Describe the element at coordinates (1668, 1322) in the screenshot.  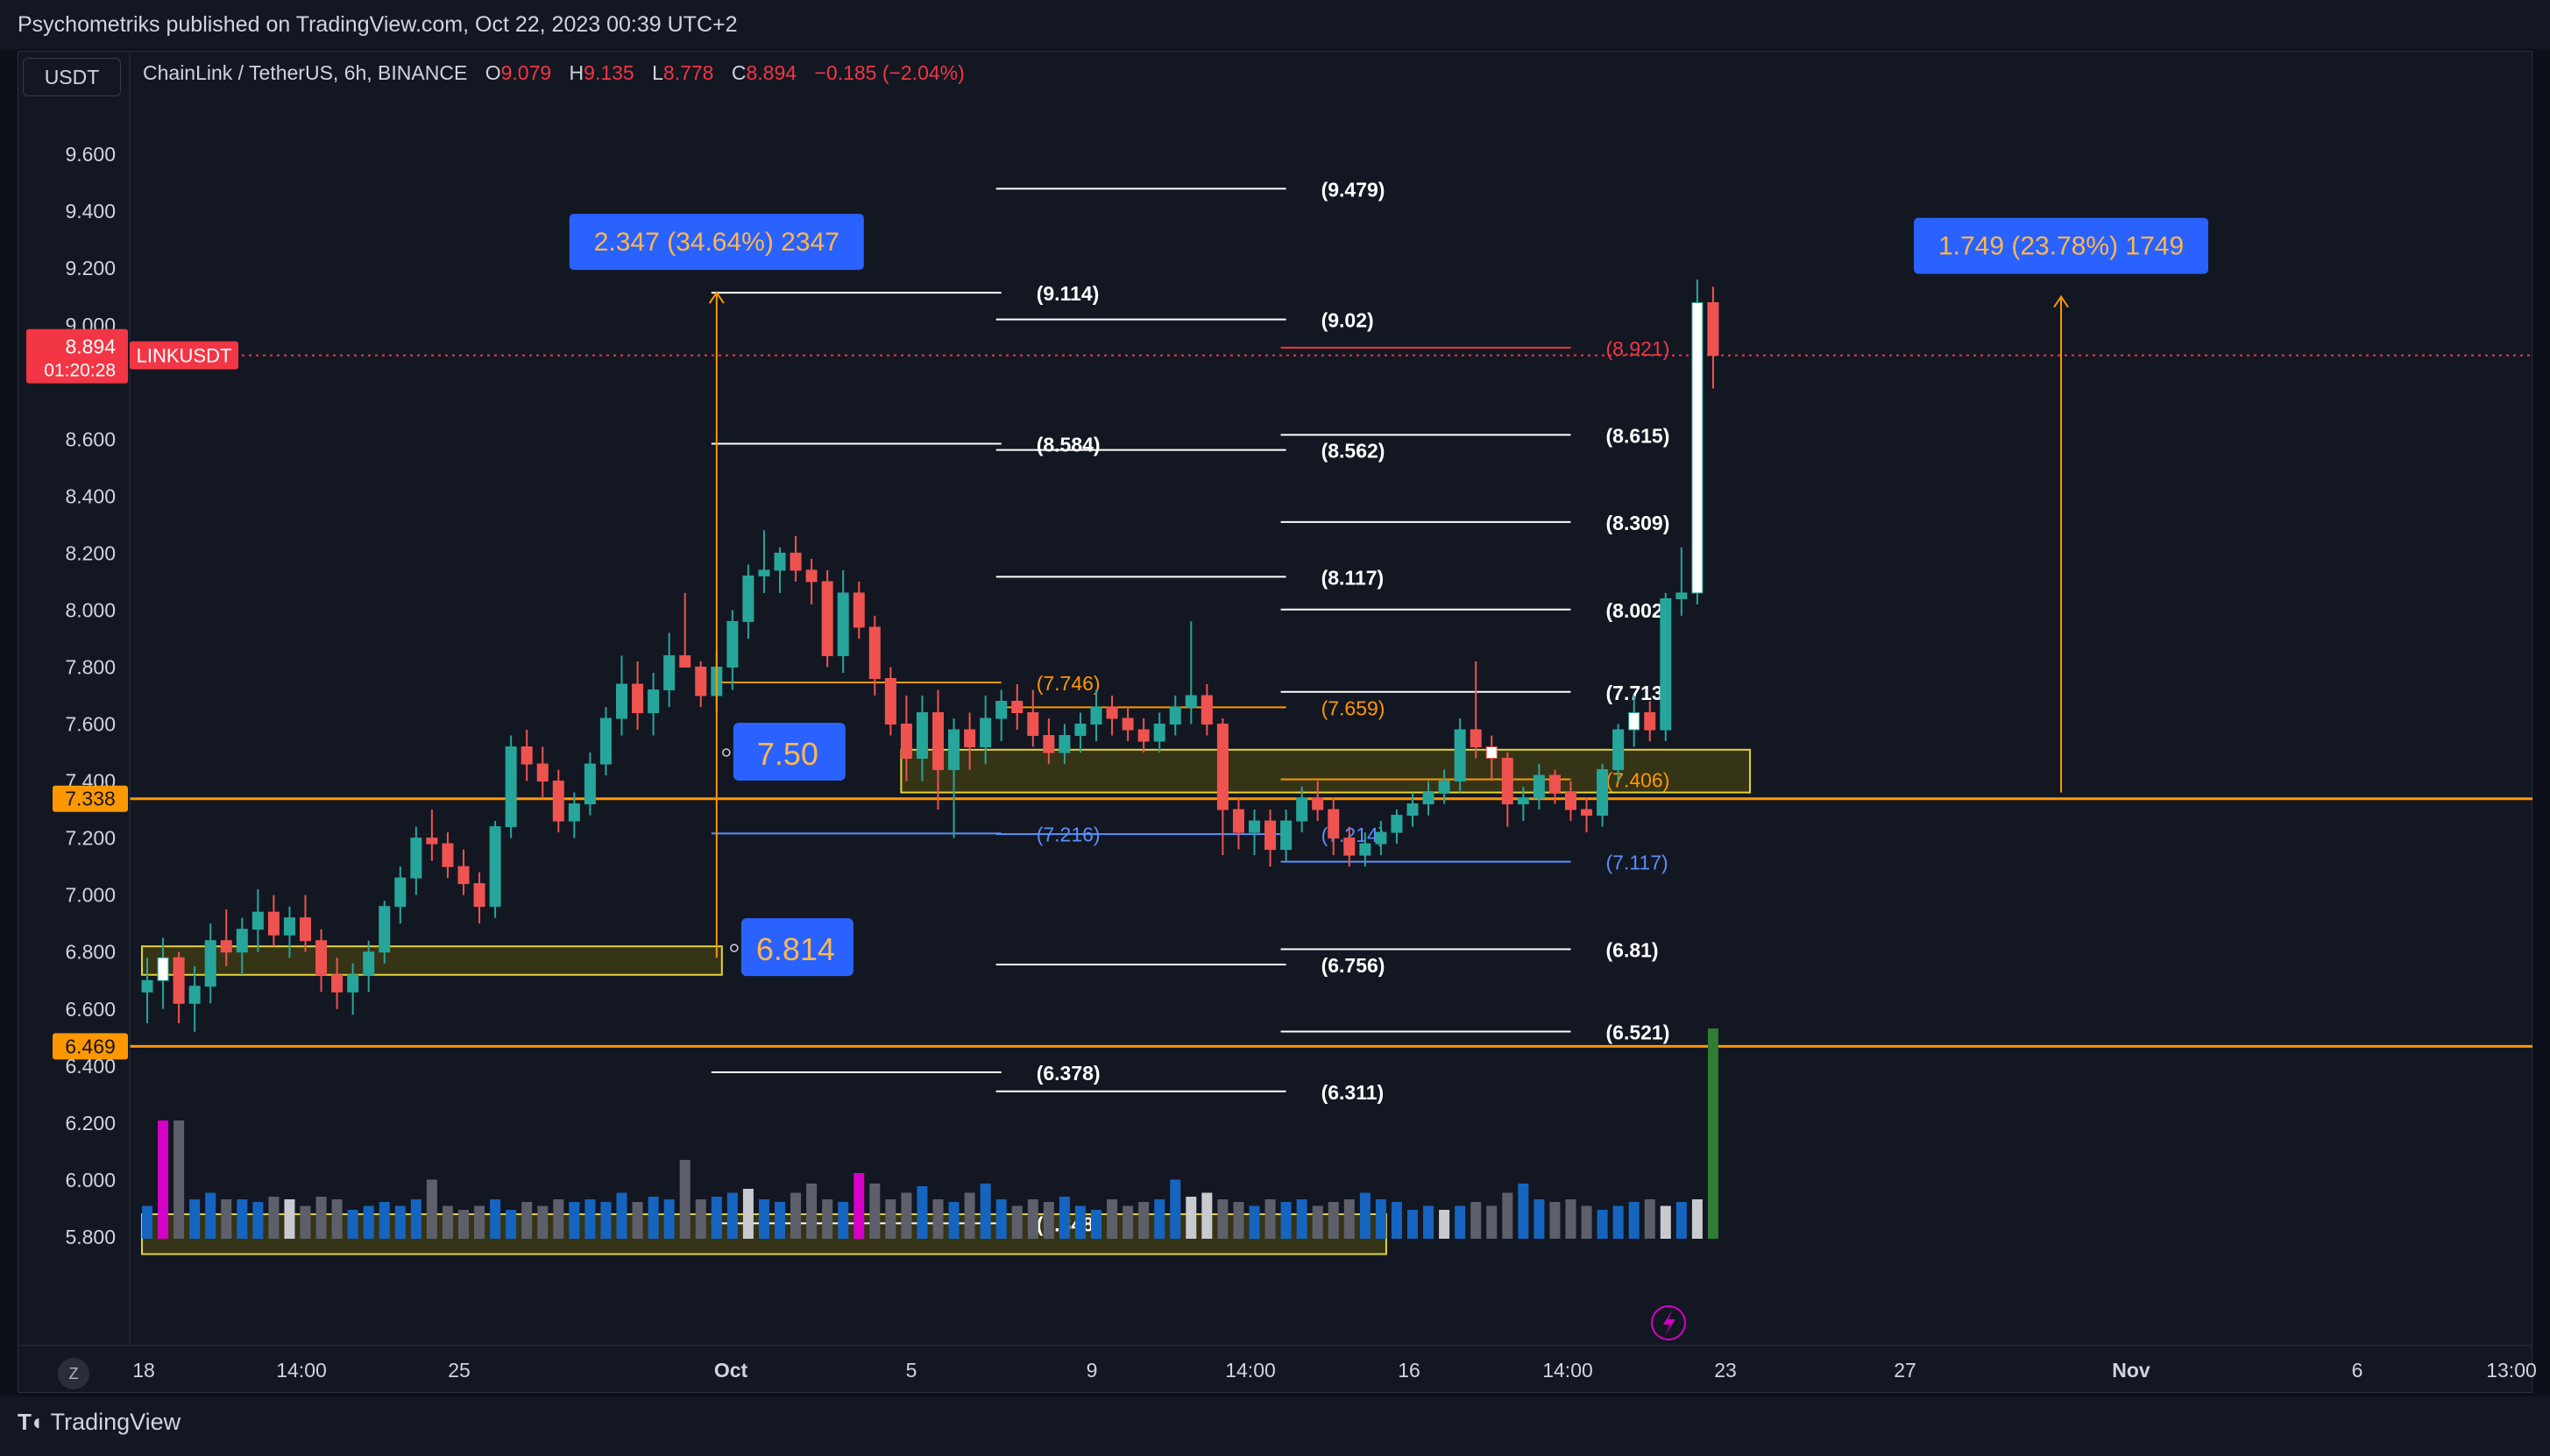
I see `lightning-icon` at that location.